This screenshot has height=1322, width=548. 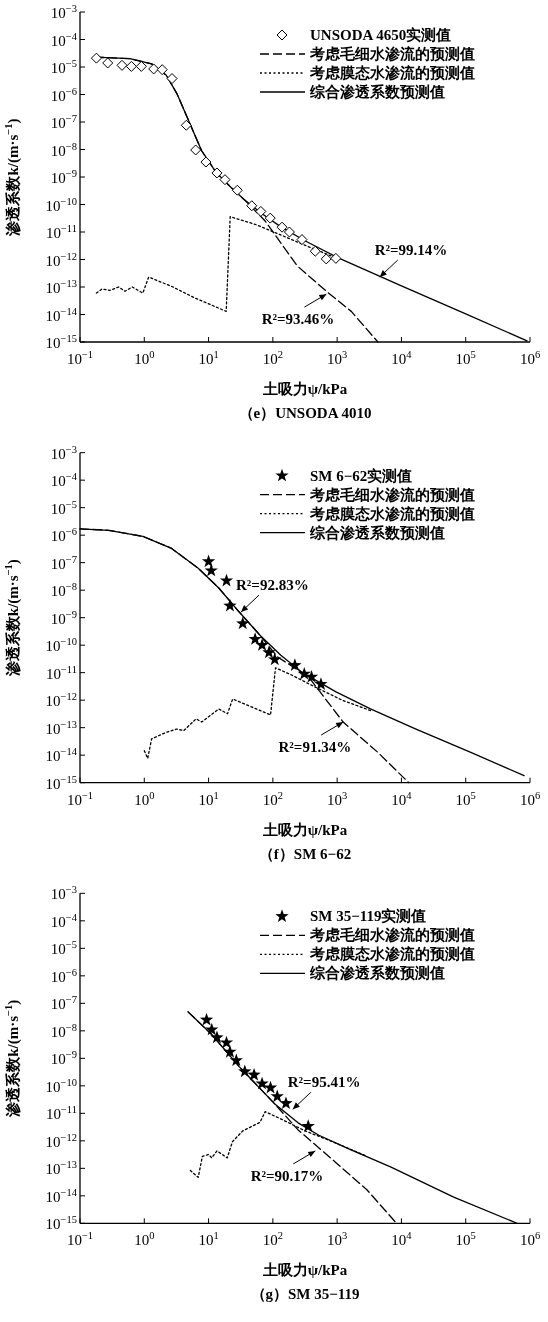 What do you see at coordinates (305, 853) in the screenshot?
I see `text: （f）SM 6−62` at bounding box center [305, 853].